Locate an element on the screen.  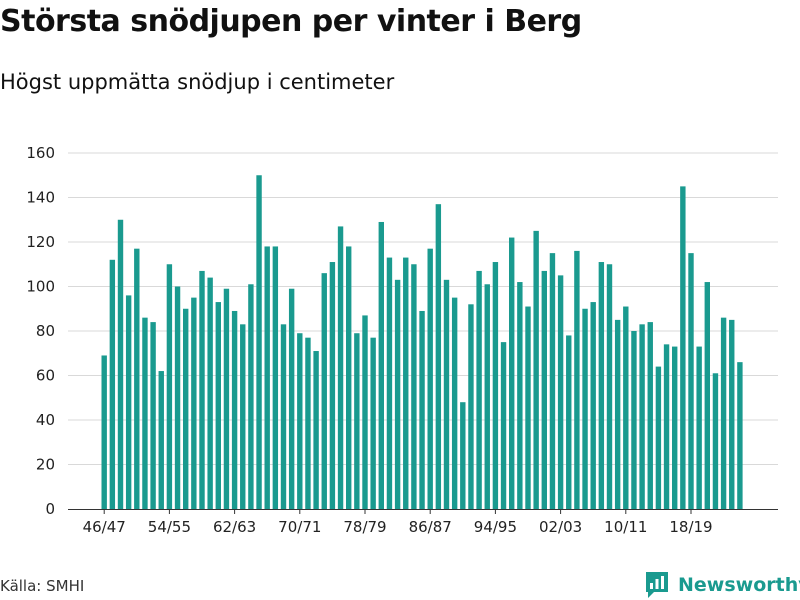
brand-name: Newsworthy is located at coordinates (739, 585).